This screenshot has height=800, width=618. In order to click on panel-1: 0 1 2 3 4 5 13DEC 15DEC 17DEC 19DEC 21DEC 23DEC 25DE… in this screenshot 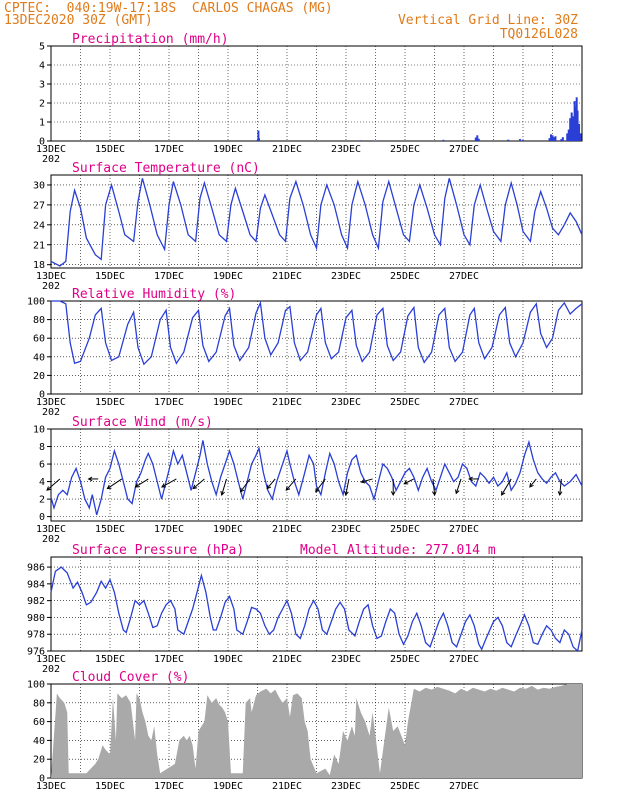, I will do `click(309, 98)`.